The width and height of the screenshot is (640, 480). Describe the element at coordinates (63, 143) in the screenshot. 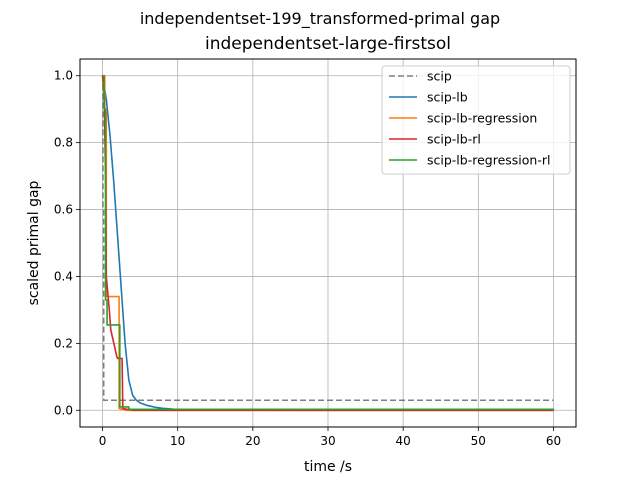

I see `y-tick-label: 0.8` at that location.